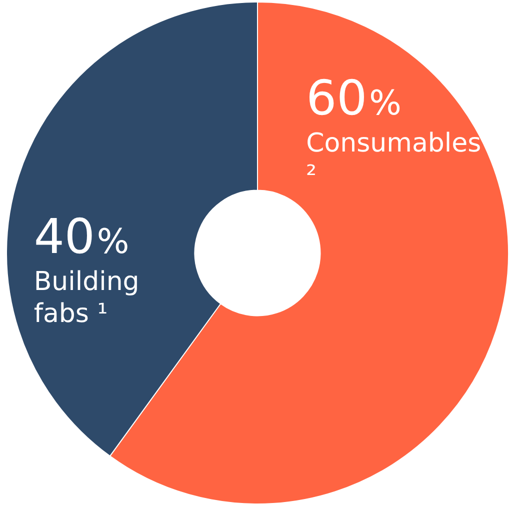 The height and width of the screenshot is (510, 513). Describe the element at coordinates (82, 237) in the screenshot. I see `data-label: 40%` at that location.